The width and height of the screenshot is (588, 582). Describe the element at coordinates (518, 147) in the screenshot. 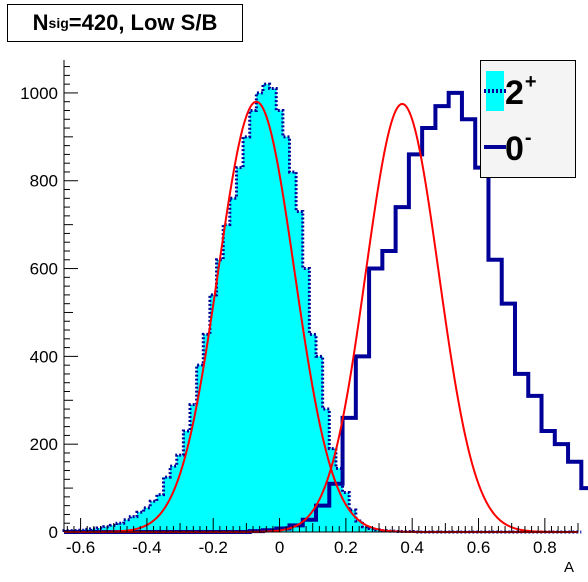

I see `legend-label-0minus: 0-` at that location.